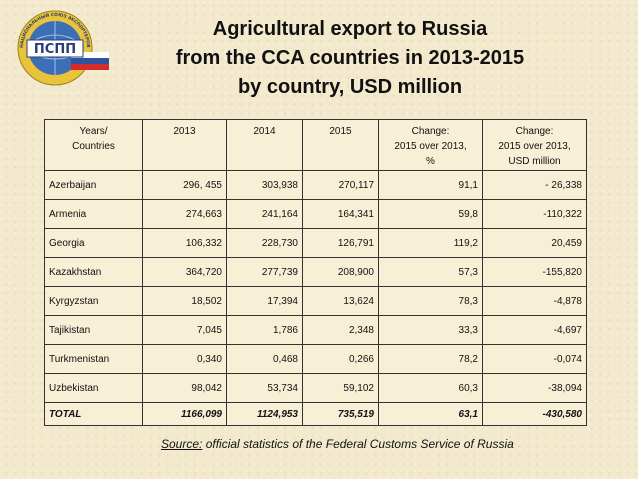 This screenshot has height=479, width=638. I want to click on value-cell: 7,045, so click(184, 330).